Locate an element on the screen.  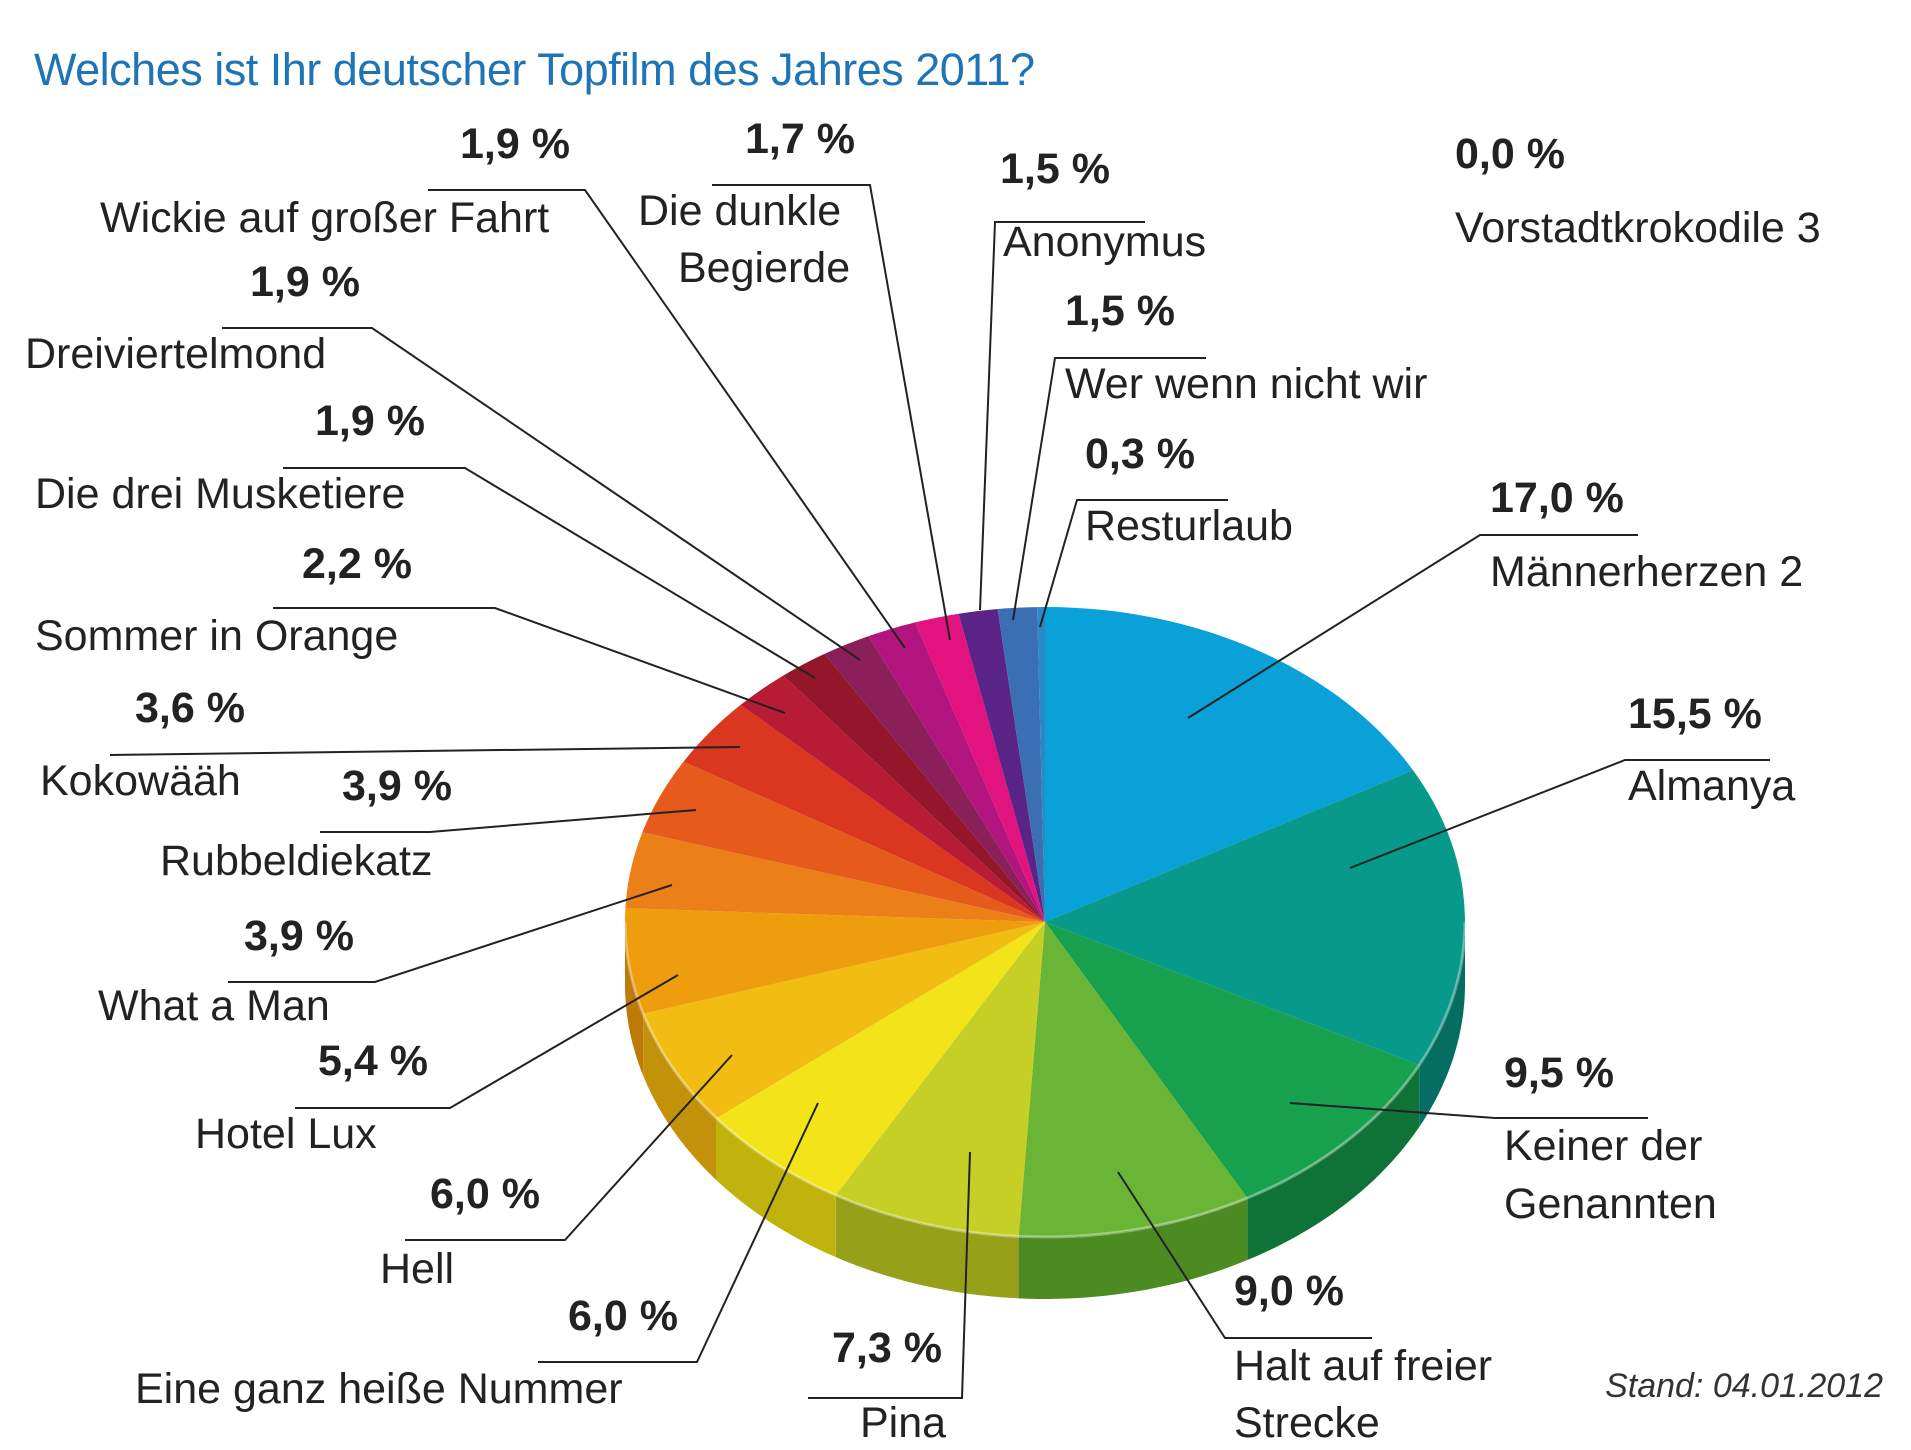
slice-value-label-9: 3,9 % is located at coordinates (397, 786).